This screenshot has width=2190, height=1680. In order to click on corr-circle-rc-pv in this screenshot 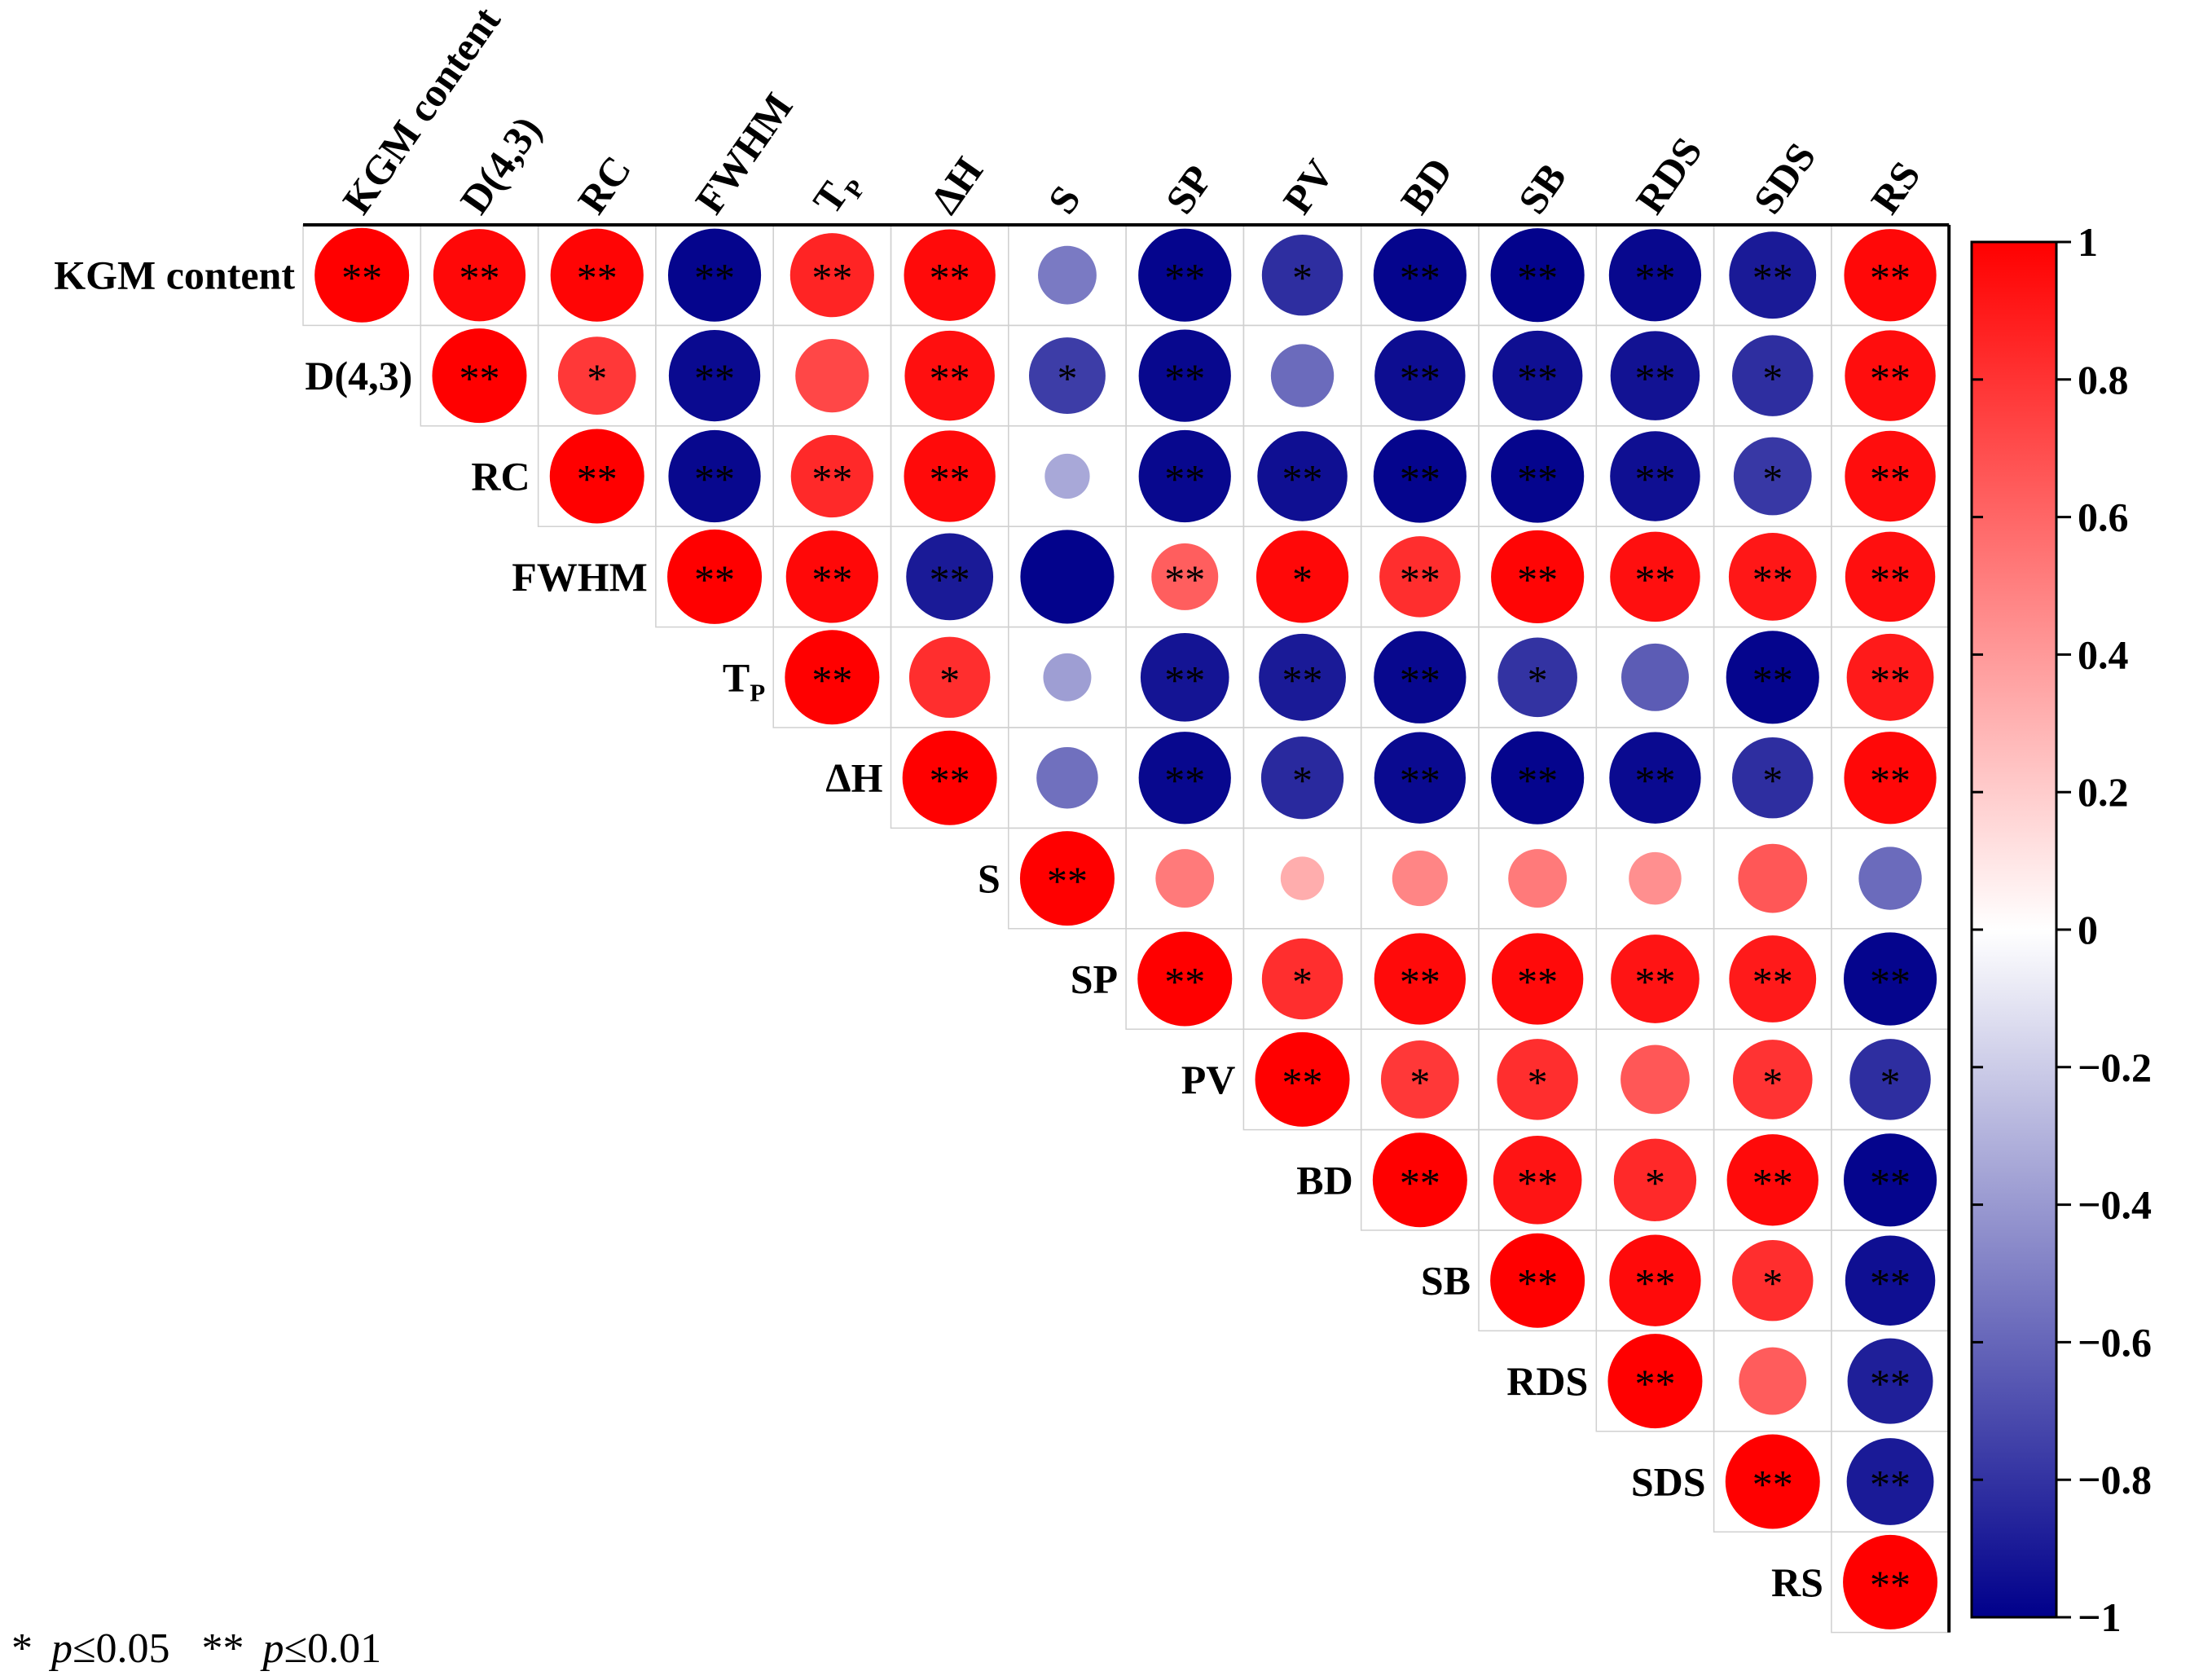, I will do `click(1302, 476)`.